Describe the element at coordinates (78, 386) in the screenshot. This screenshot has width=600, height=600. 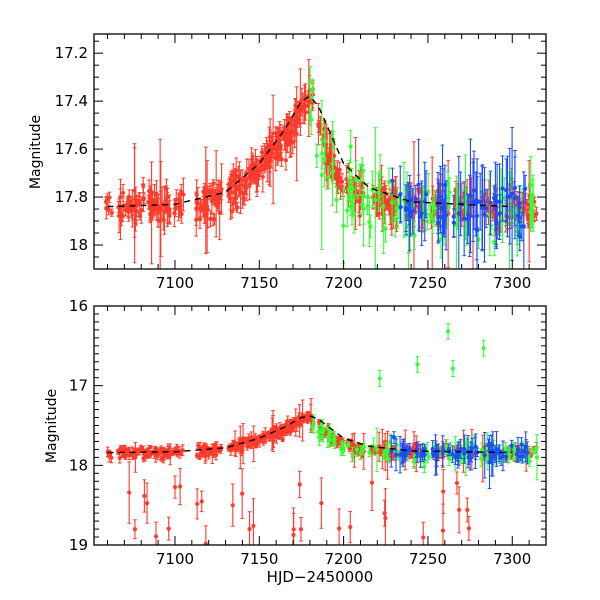
I see `y-tick-label: 17` at that location.